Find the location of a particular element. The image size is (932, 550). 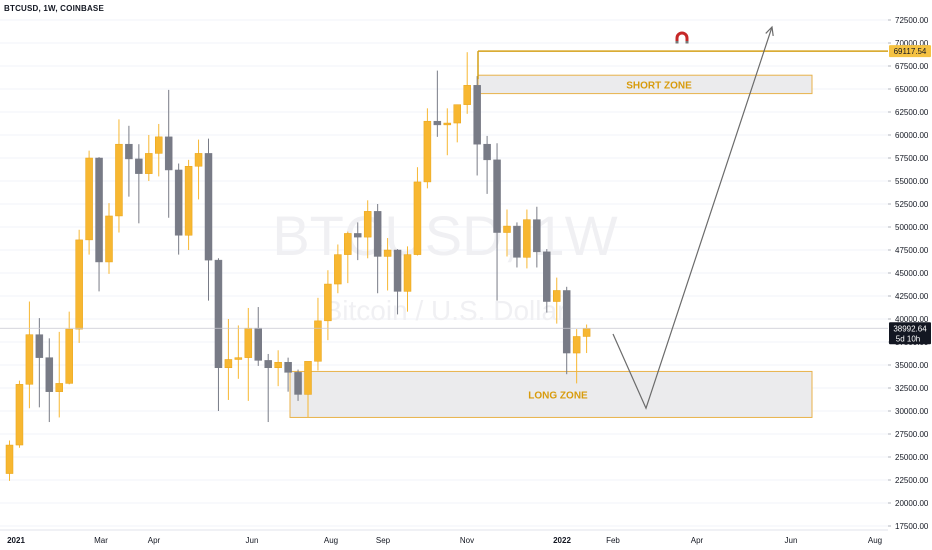

magnet-icon-tip-left is located at coordinates (677, 42).